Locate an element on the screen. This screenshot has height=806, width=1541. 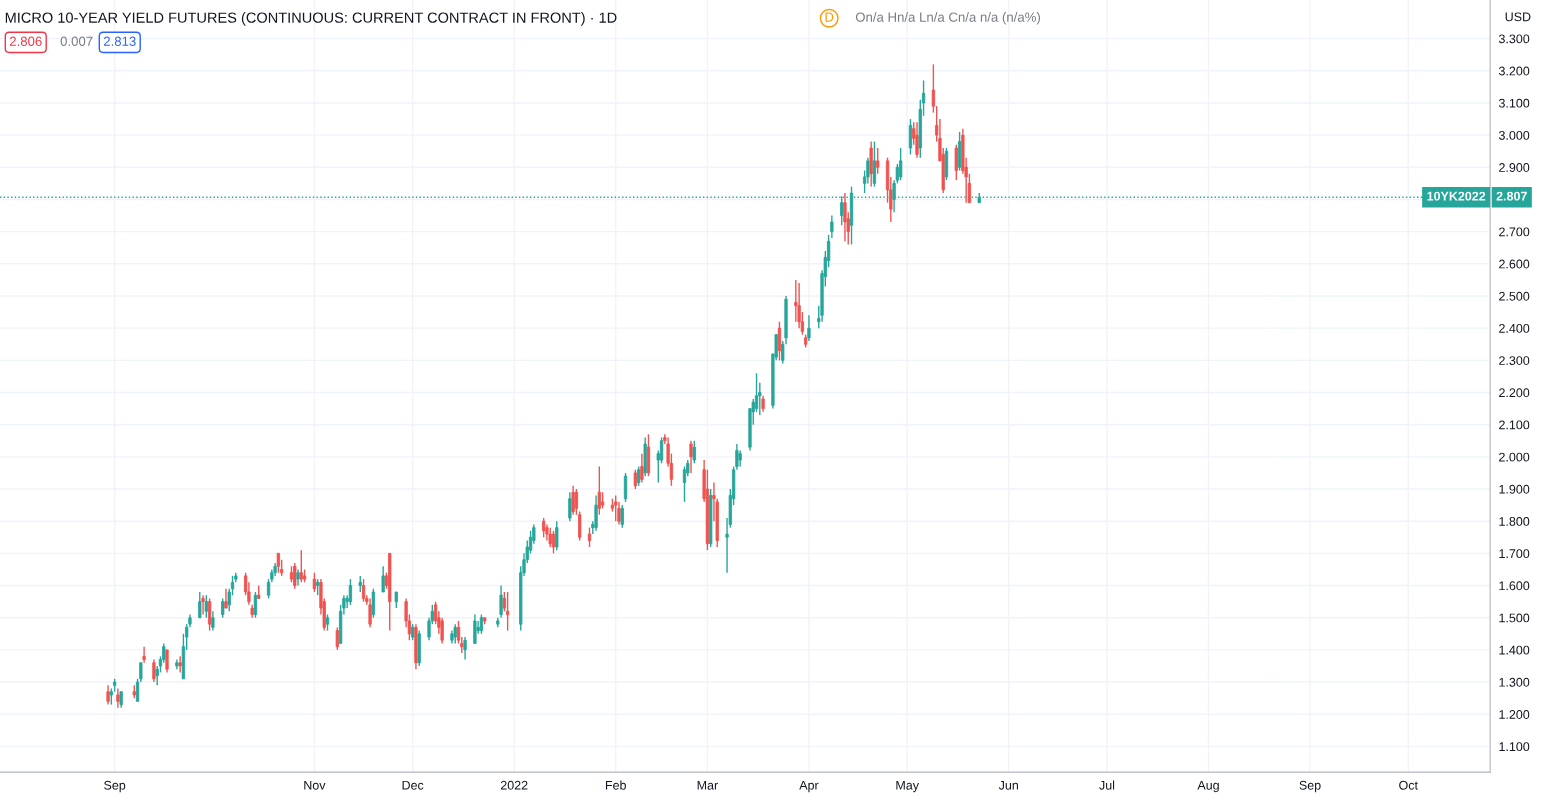
y-tick-label: 2.500 is located at coordinates (1514, 296).